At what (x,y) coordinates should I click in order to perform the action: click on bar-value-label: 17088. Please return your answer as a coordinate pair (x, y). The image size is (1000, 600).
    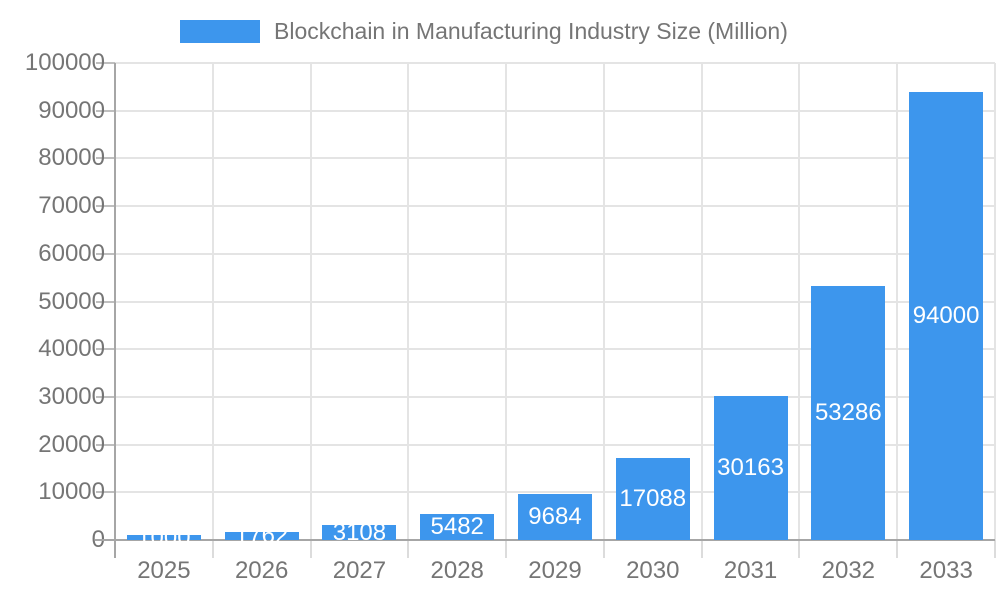
    Looking at the image, I should click on (653, 499).